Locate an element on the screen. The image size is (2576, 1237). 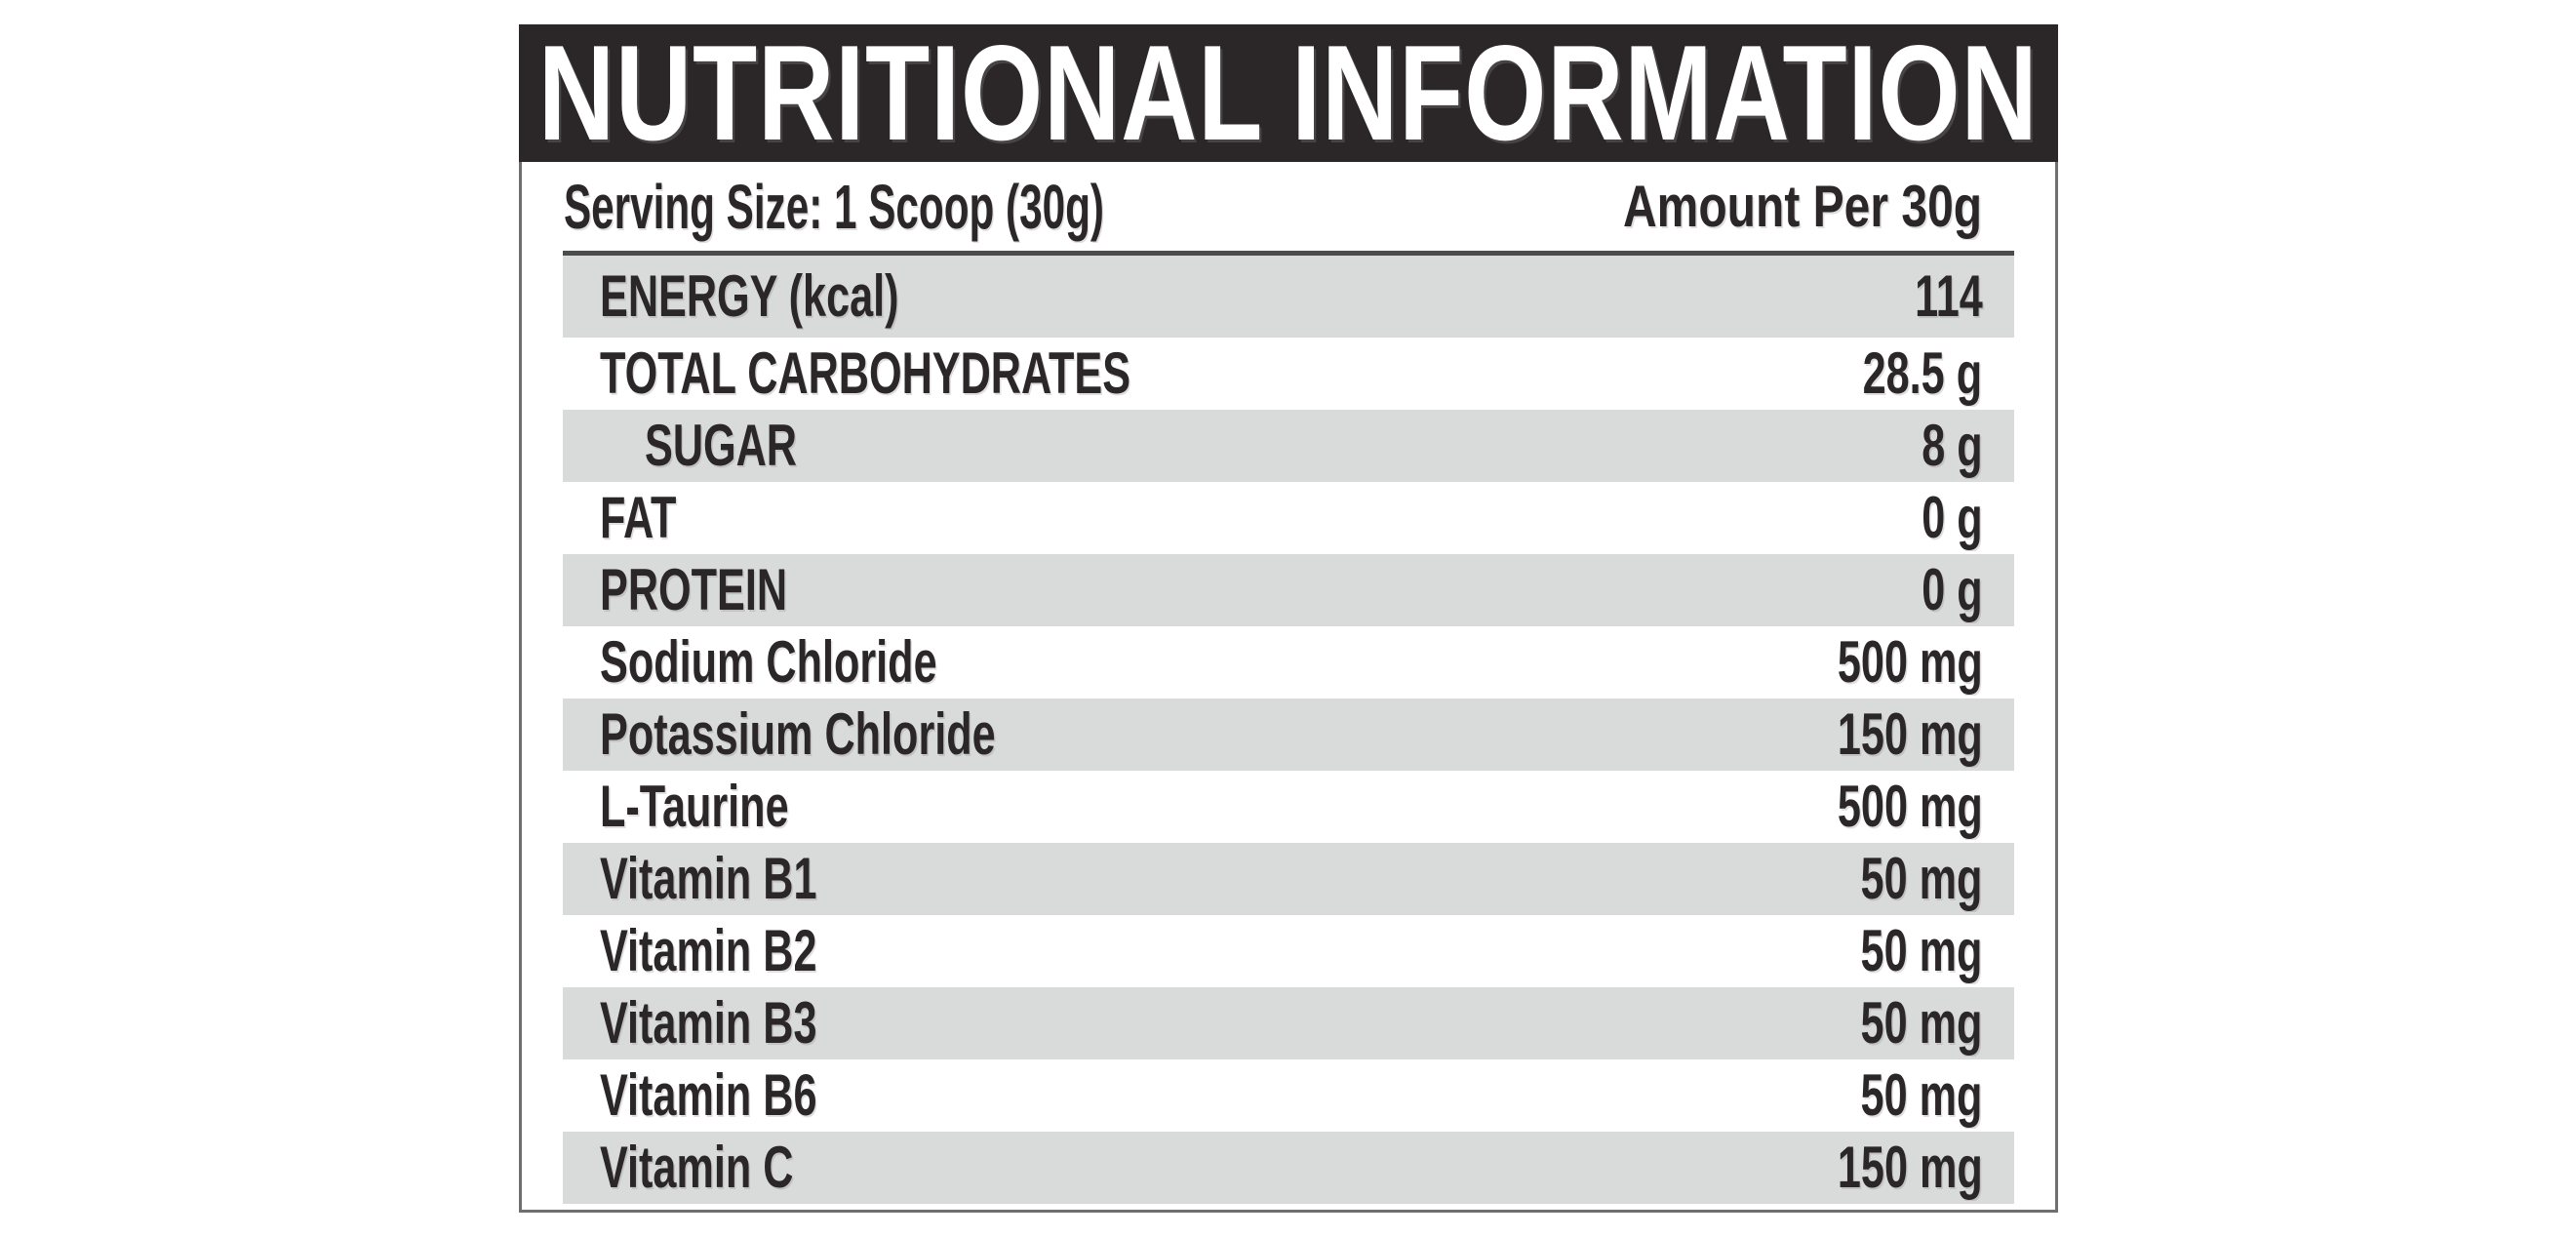
table-row: Potassium Chloride 150 mg is located at coordinates (1288, 735).